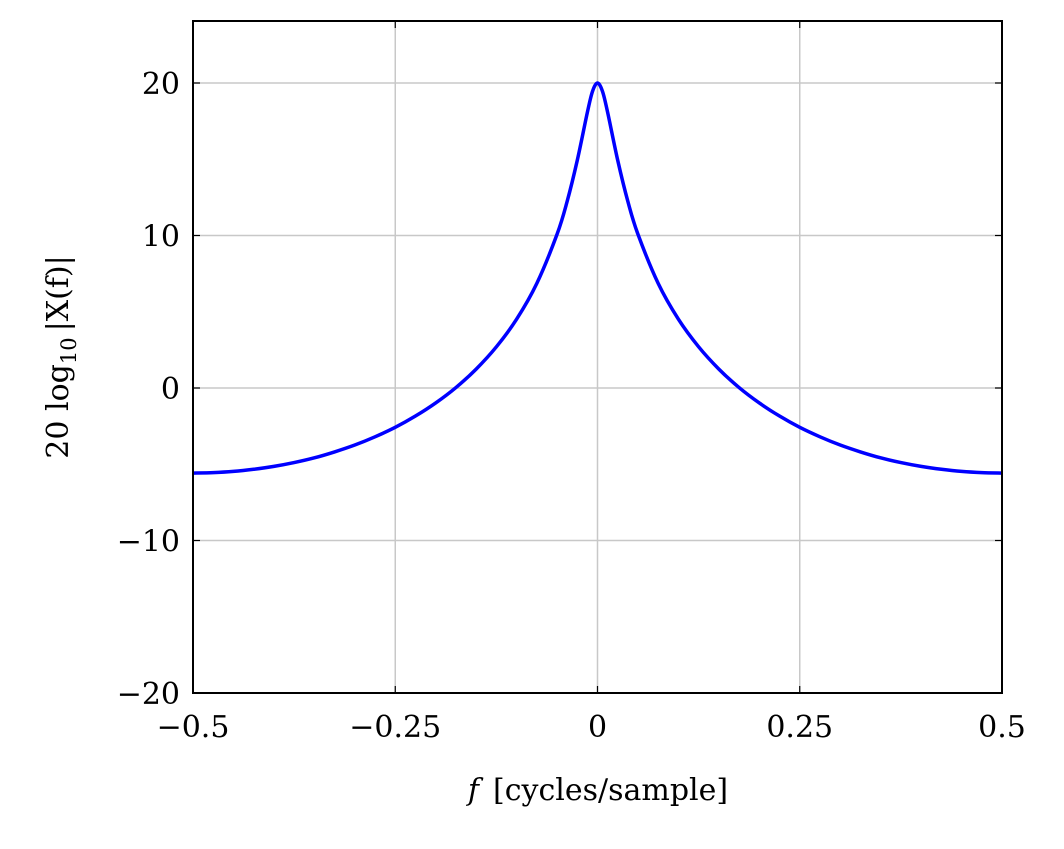 This screenshot has width=1064, height=849. I want to click on y-tick-label: −20, so click(148, 694).